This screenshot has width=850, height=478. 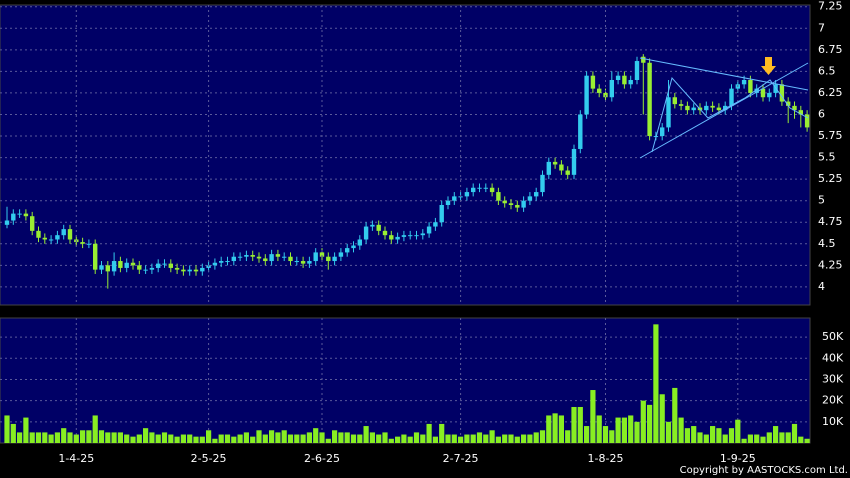 What do you see at coordinates (833, 421) in the screenshot?
I see `y-tick-label: 10K` at bounding box center [833, 421].